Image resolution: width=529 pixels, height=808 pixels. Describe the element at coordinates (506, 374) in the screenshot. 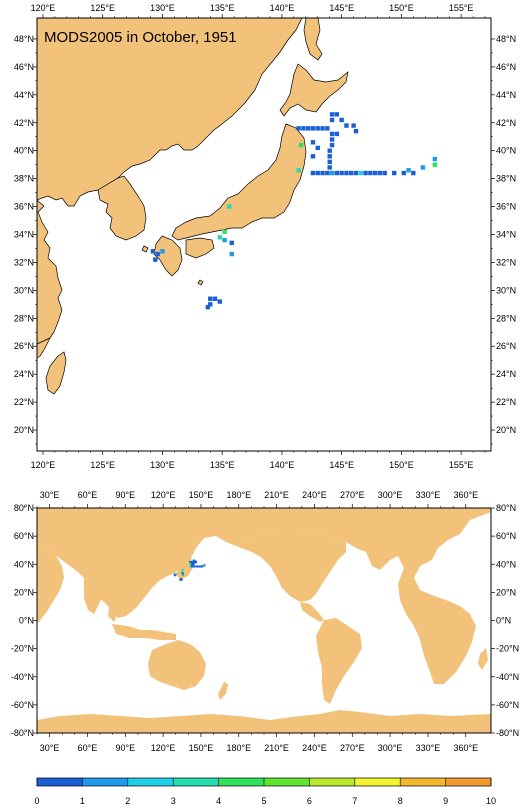

I see `lat-label-right: 24°N` at that location.